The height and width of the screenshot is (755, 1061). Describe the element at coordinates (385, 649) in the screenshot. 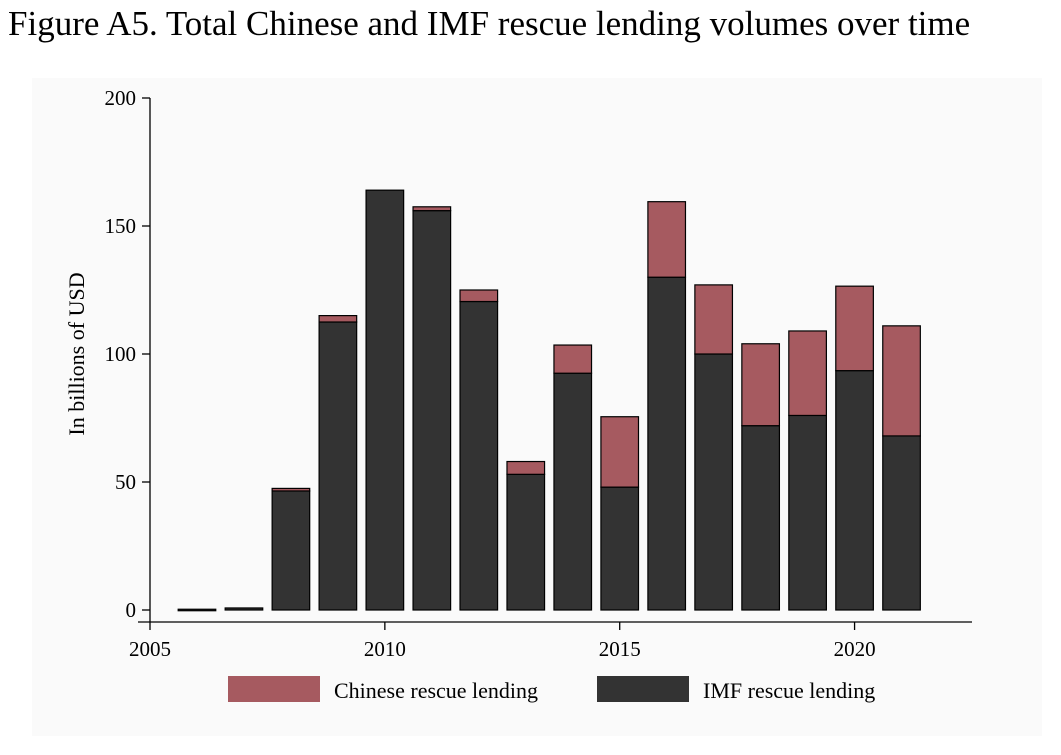

I see `x-tick-label: 2010` at that location.